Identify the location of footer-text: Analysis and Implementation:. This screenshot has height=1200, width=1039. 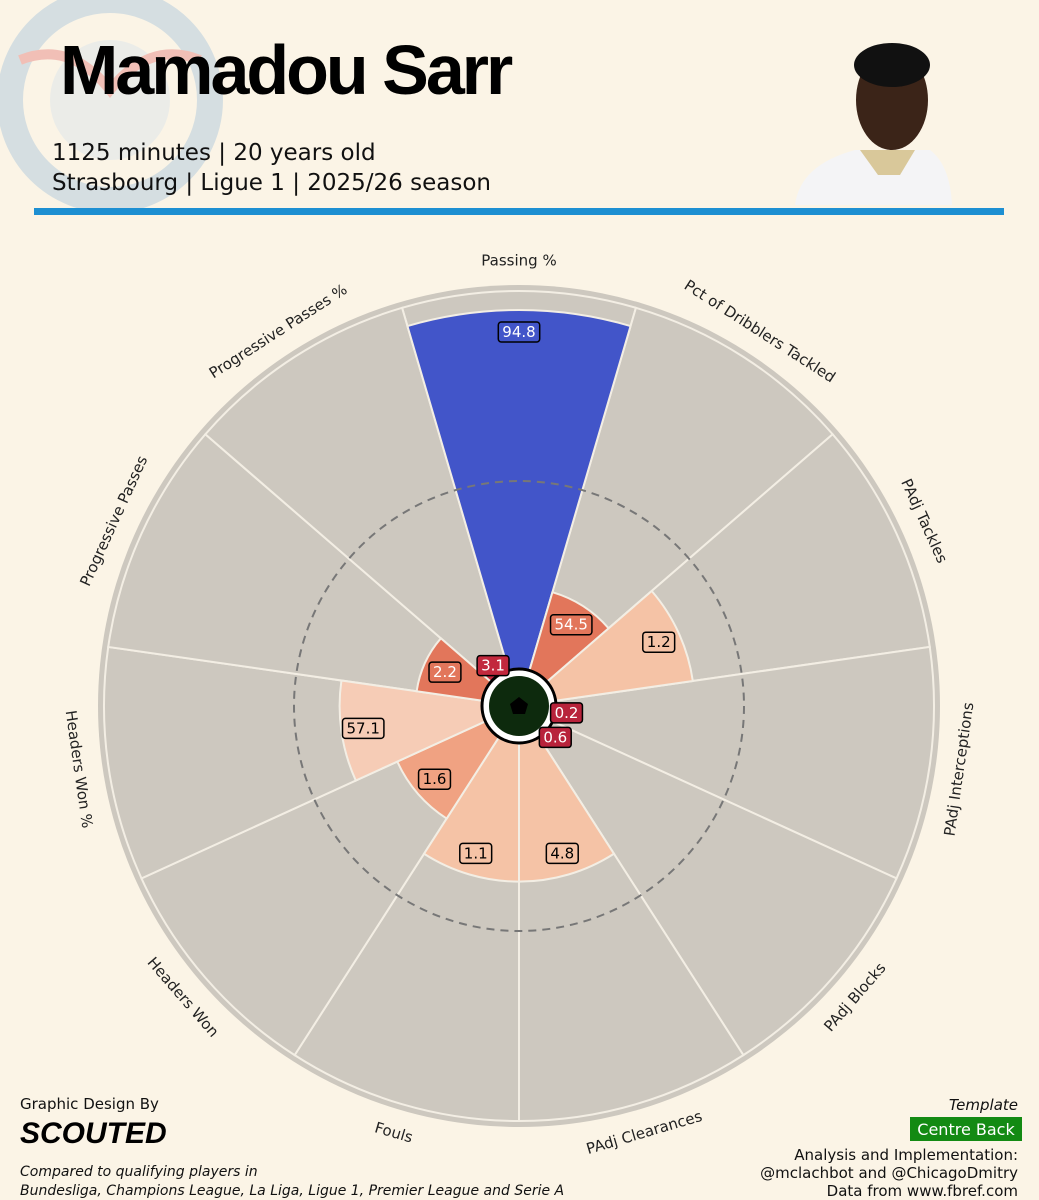
(906, 1155).